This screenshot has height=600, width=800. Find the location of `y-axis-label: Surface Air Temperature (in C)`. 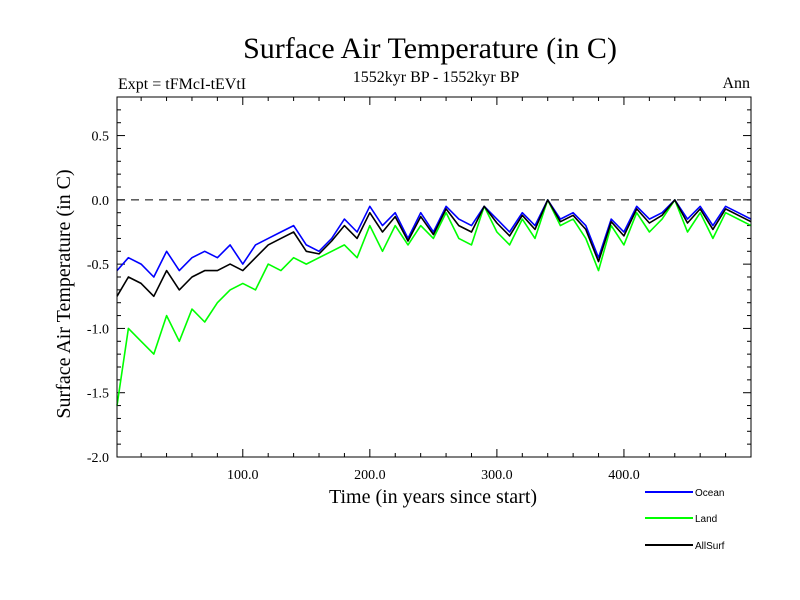

y-axis-label: Surface Air Temperature (in C) is located at coordinates (64, 293).